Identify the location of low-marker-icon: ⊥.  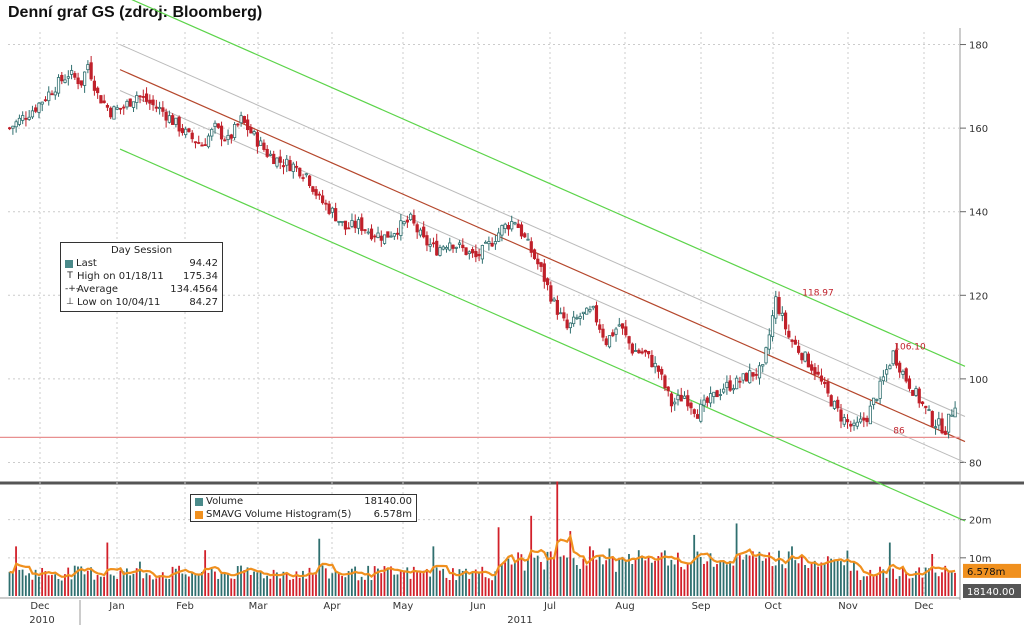
(70, 302).